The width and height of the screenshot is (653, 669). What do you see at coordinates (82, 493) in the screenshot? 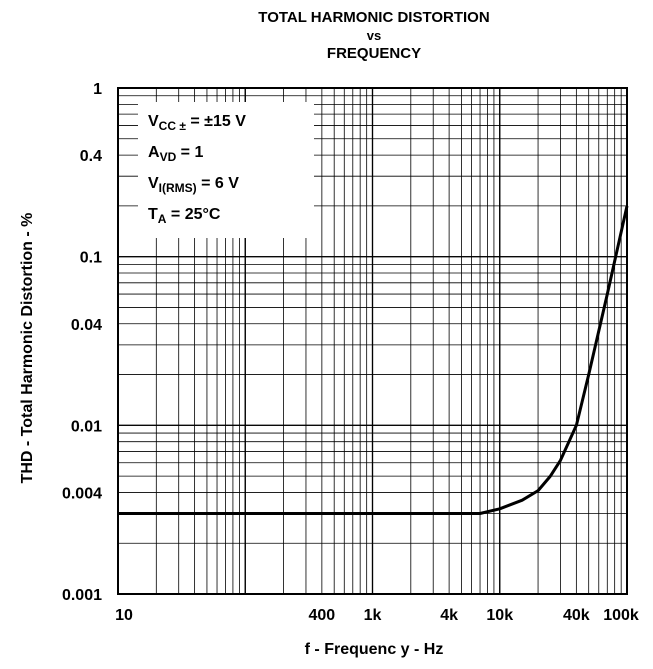
I see `y-tick-label: 0.004` at bounding box center [82, 493].